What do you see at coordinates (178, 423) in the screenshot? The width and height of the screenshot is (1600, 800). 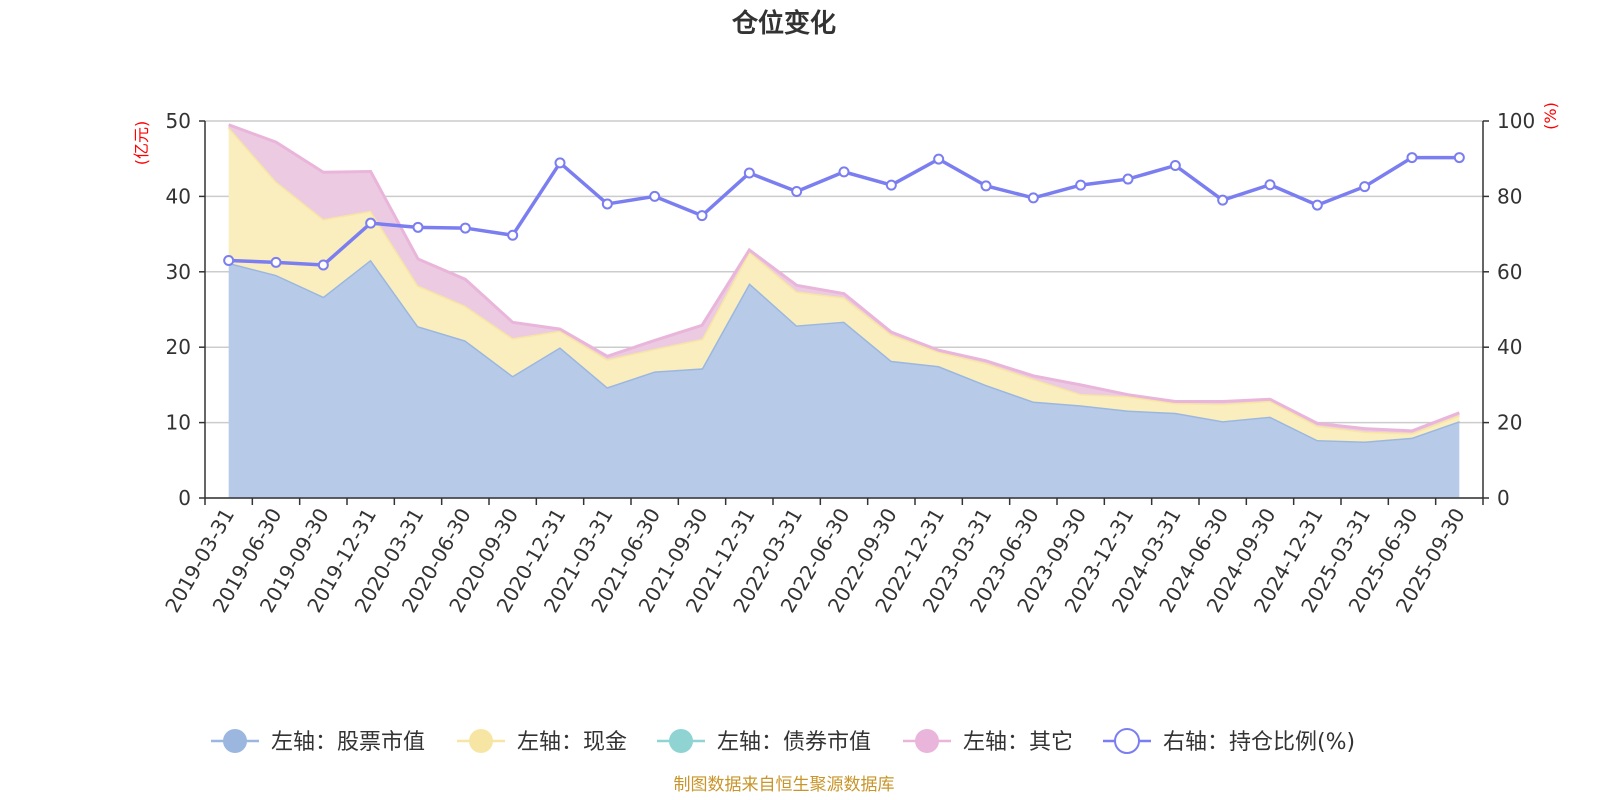 I see `left-axis-tick-label: 10` at bounding box center [178, 423].